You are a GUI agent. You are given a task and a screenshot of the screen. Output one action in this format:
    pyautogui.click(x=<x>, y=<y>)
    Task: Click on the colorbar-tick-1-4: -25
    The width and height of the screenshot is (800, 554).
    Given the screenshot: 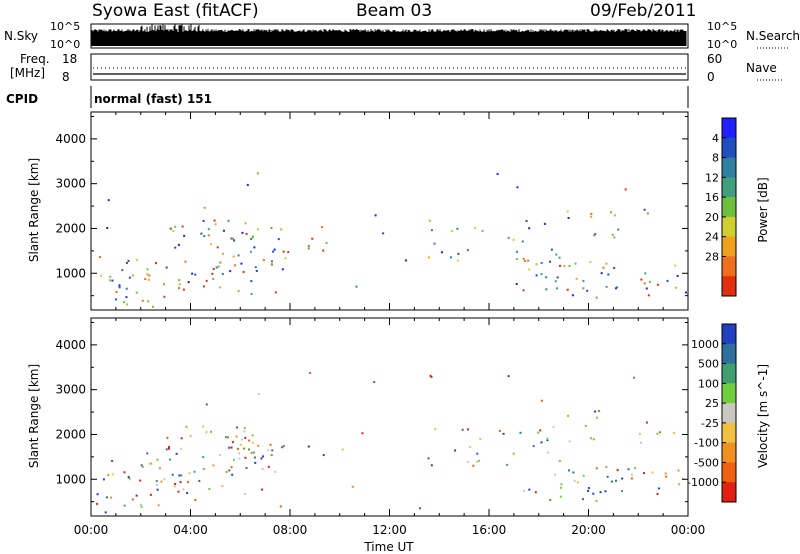 What is the action you would take?
    pyautogui.click(x=710, y=423)
    